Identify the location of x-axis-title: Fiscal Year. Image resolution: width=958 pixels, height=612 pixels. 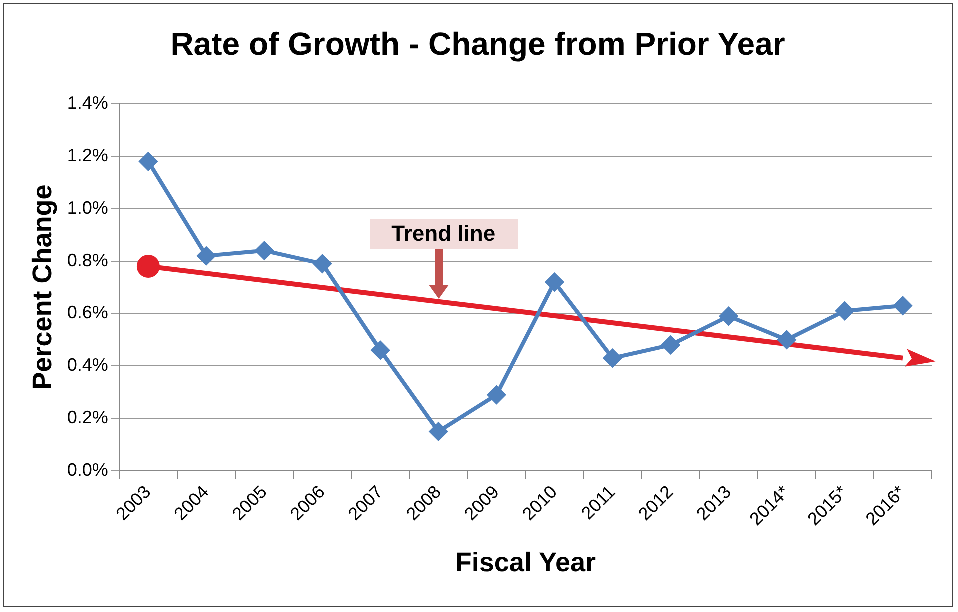
(526, 562).